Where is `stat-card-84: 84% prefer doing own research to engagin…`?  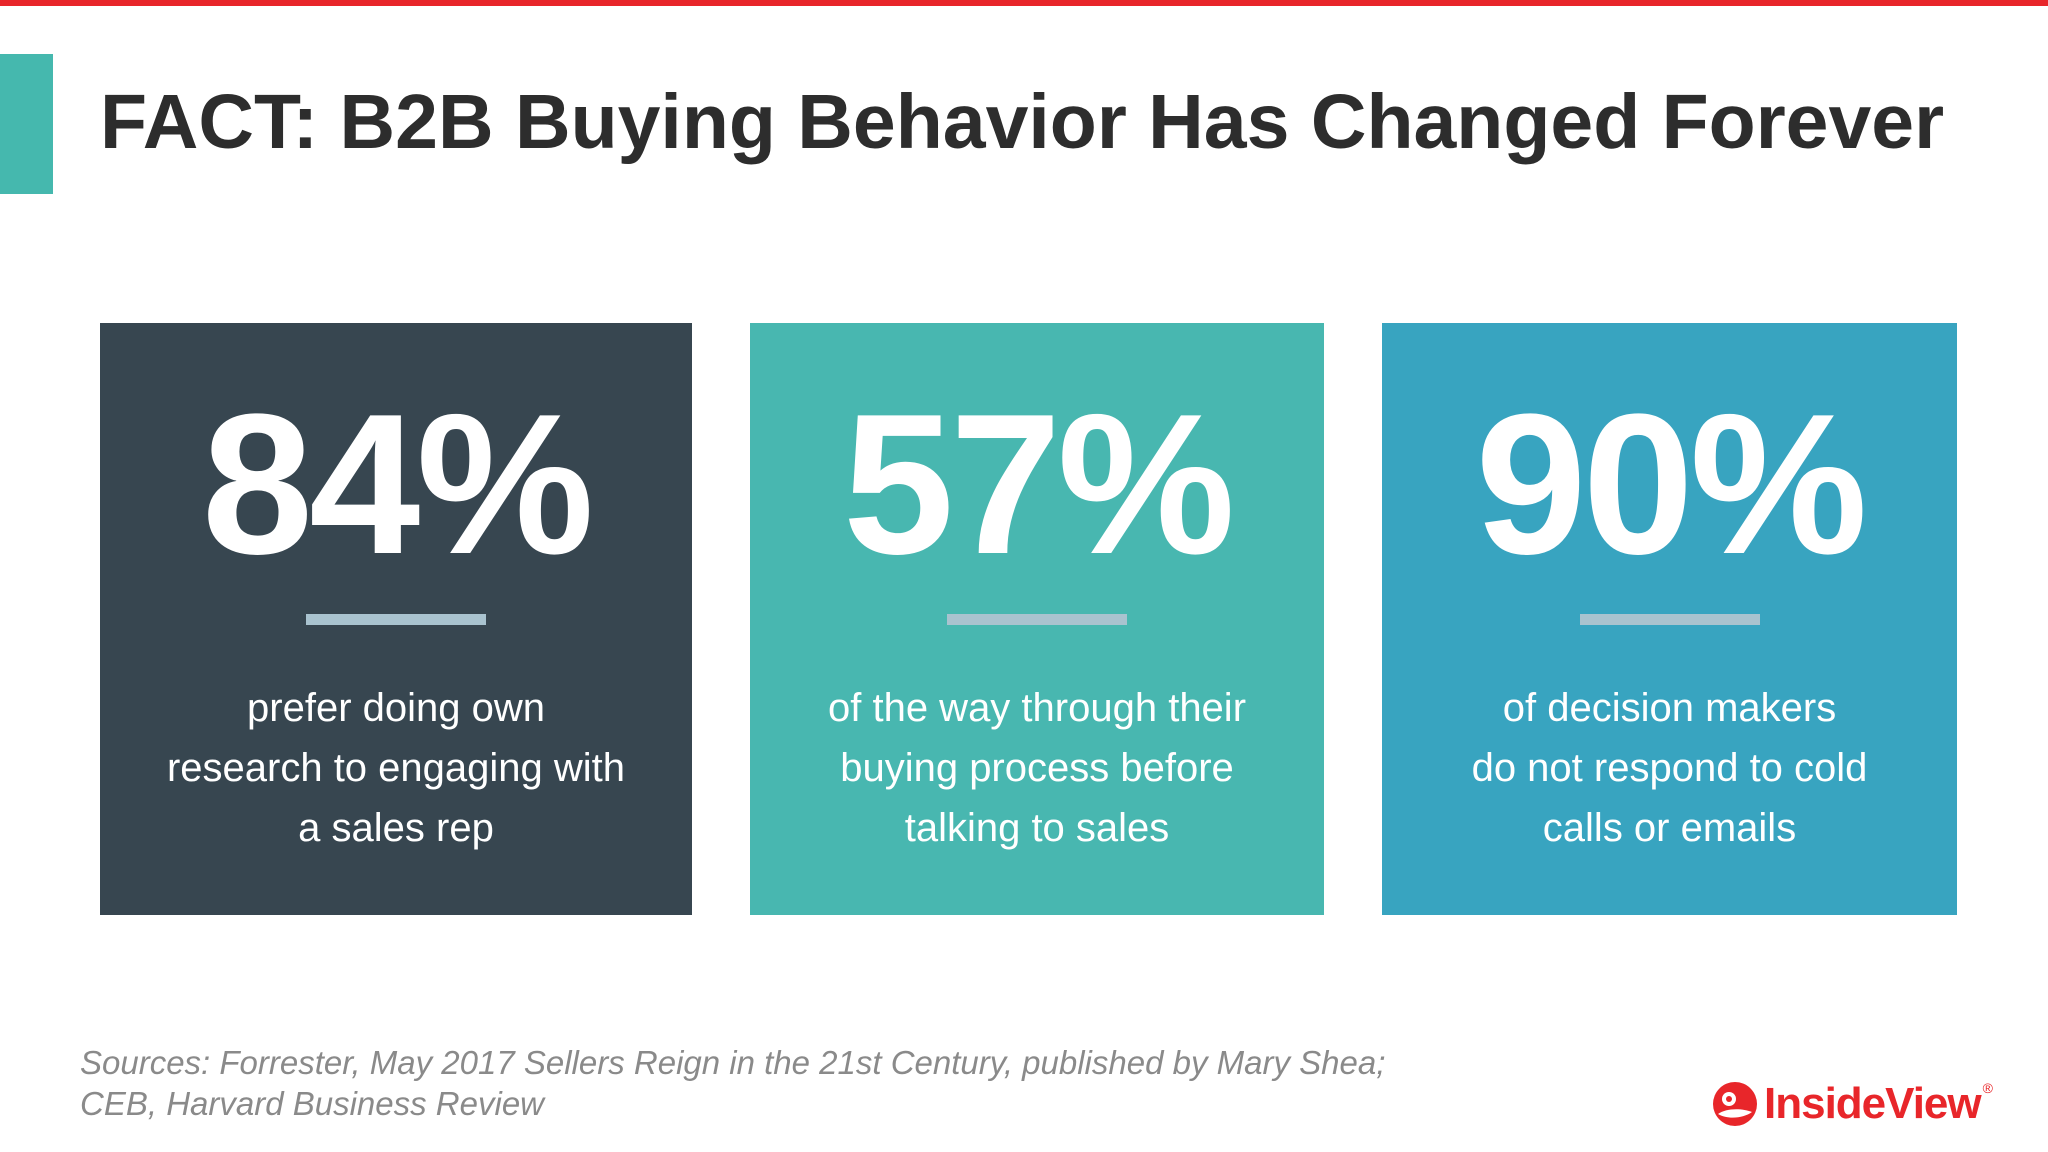 stat-card-84: 84% prefer doing own research to engagin… is located at coordinates (396, 619).